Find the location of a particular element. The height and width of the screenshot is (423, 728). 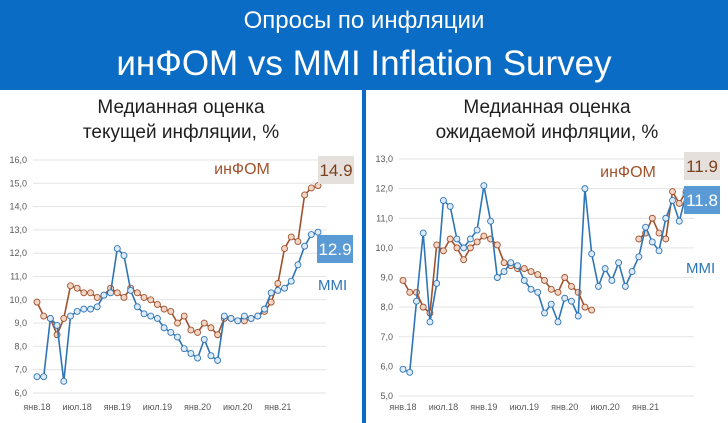

x-tick-label: янв.20 is located at coordinates (564, 407).